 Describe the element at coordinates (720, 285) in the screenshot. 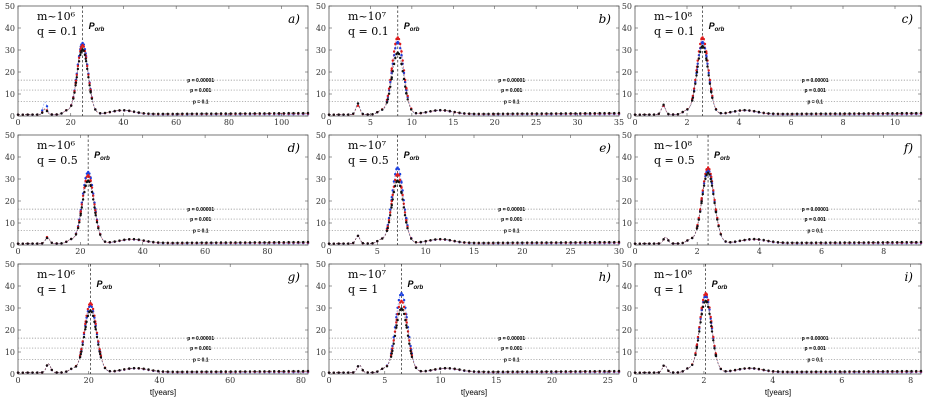

I see `porb-label: Porb` at that location.